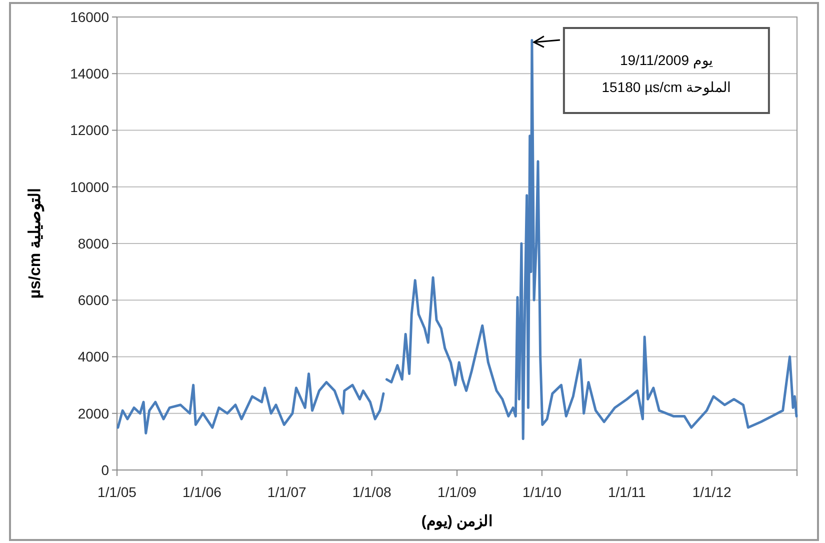 The width and height of the screenshot is (825, 543). What do you see at coordinates (457, 521) in the screenshot?
I see `x-axis-title: الزمن (يوم)` at bounding box center [457, 521].